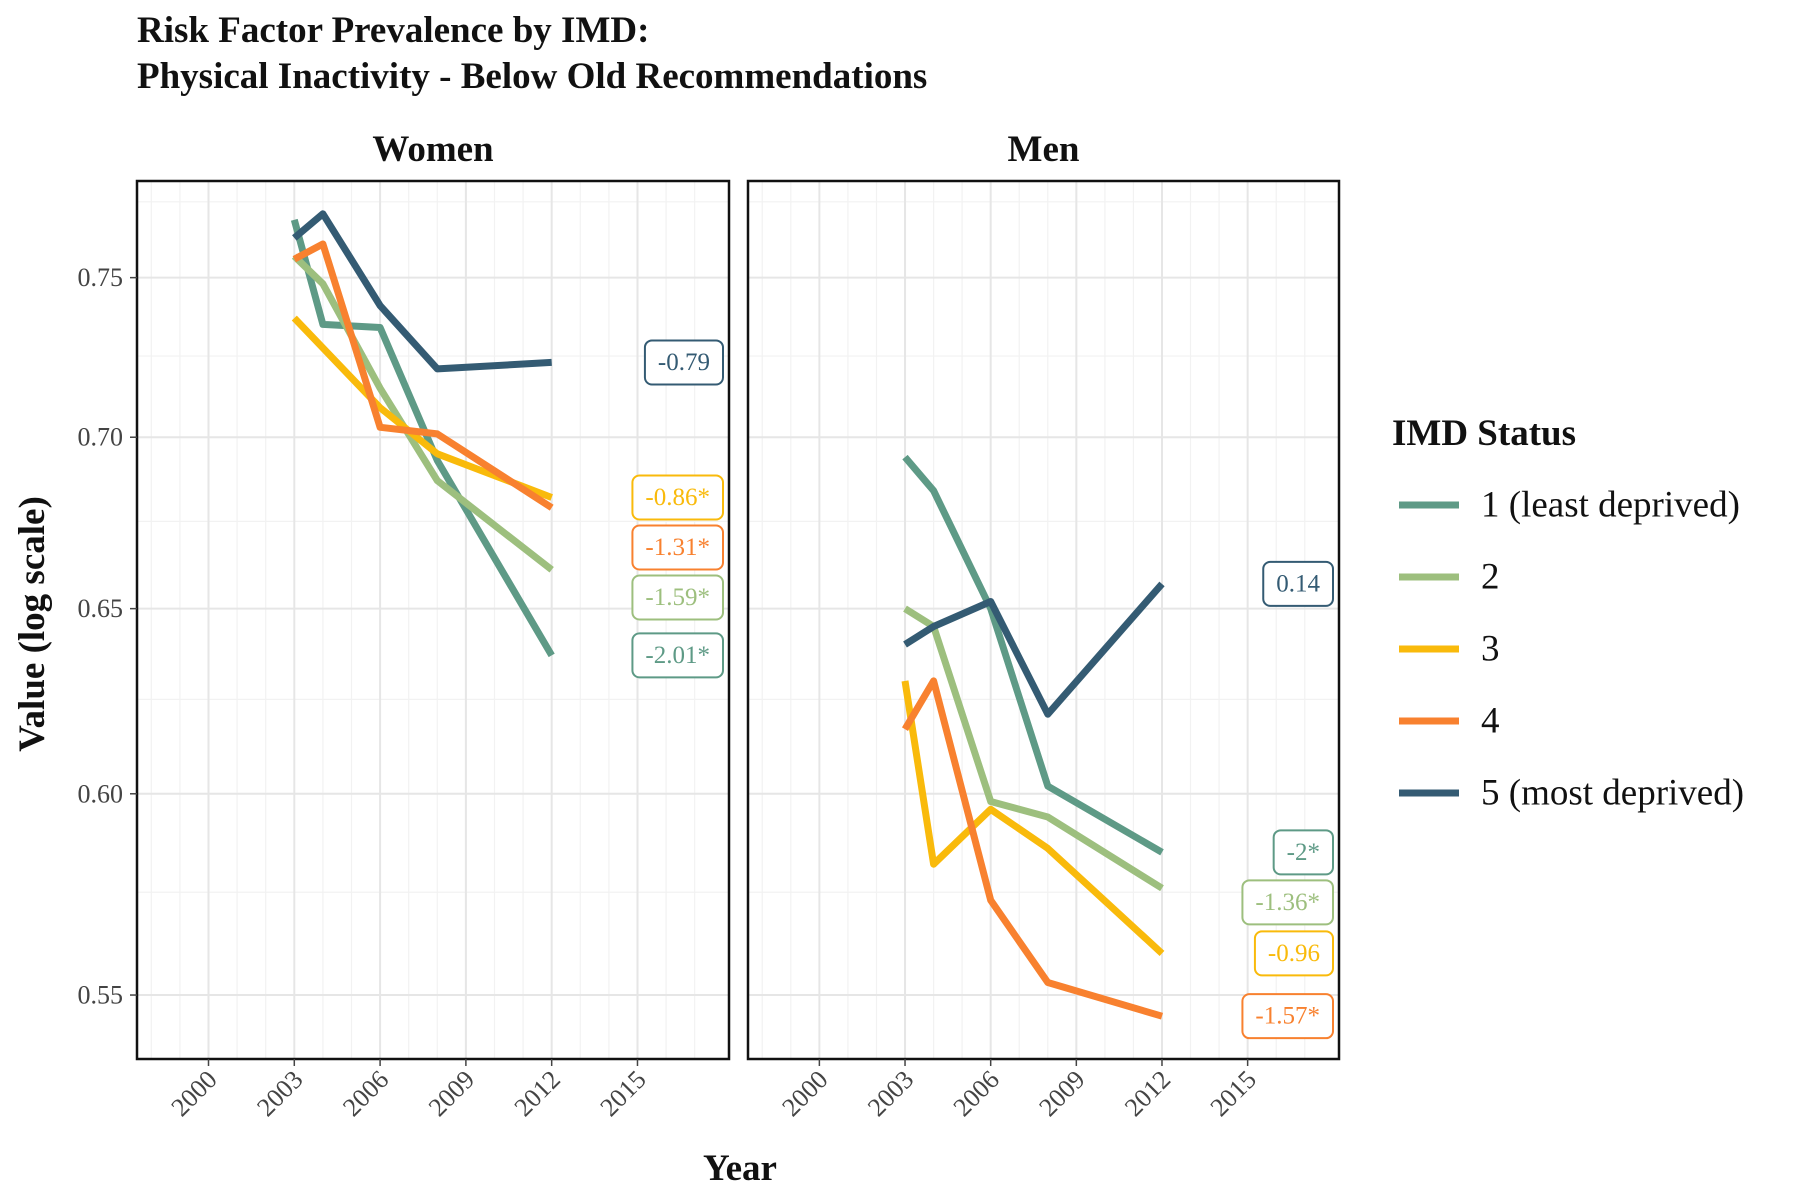  Describe the element at coordinates (101, 793) in the screenshot. I see `y-tick-label: 0.60` at that location.